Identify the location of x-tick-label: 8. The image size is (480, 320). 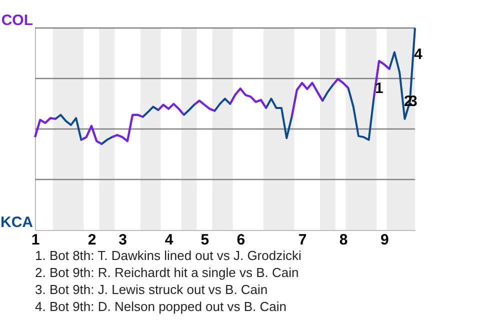
(343, 240).